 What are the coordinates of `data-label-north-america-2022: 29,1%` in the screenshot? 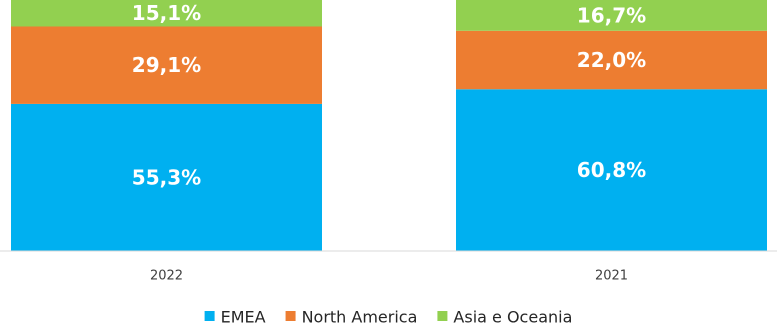 It's located at (166, 65).